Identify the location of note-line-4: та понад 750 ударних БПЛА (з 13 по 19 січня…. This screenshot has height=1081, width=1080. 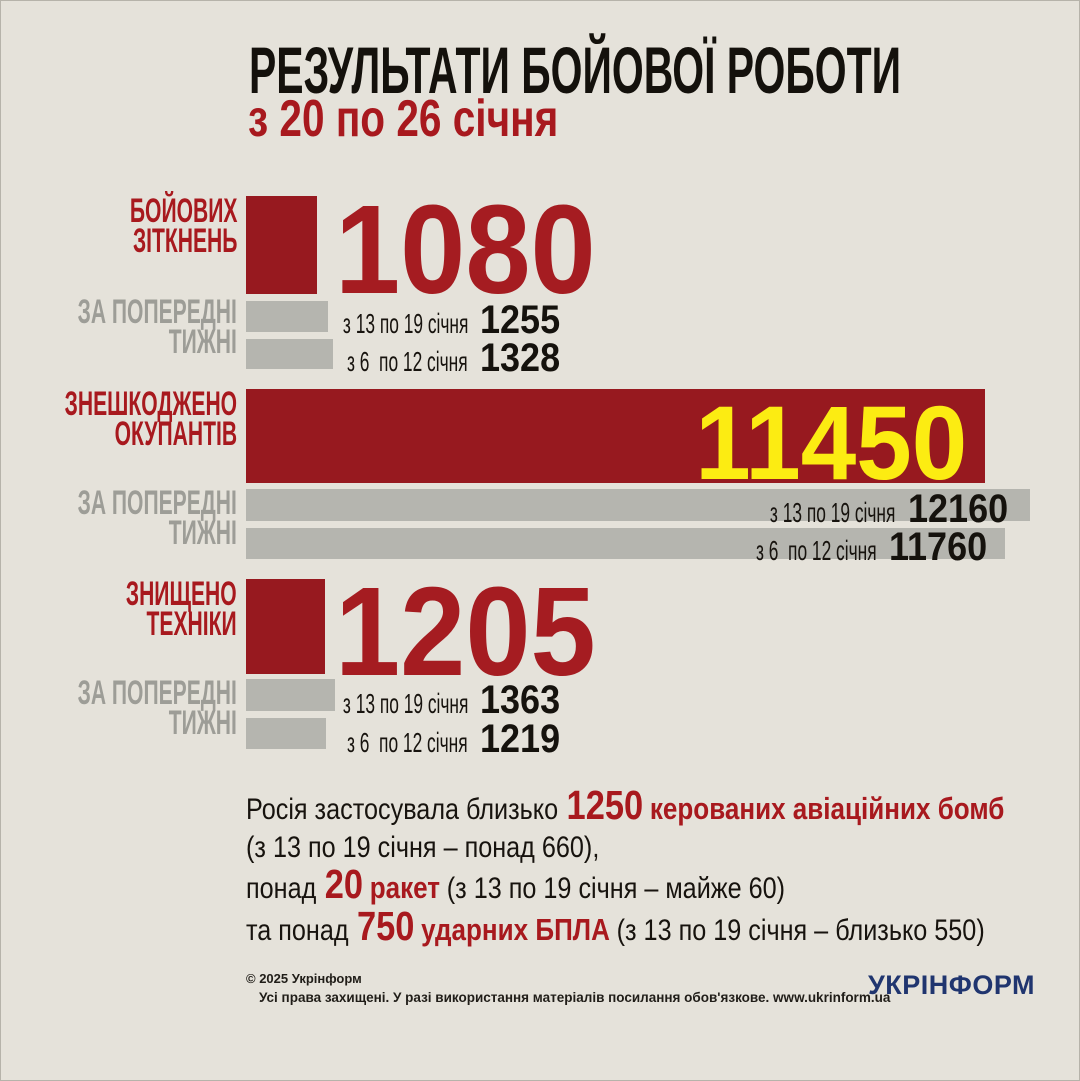
(625, 927).